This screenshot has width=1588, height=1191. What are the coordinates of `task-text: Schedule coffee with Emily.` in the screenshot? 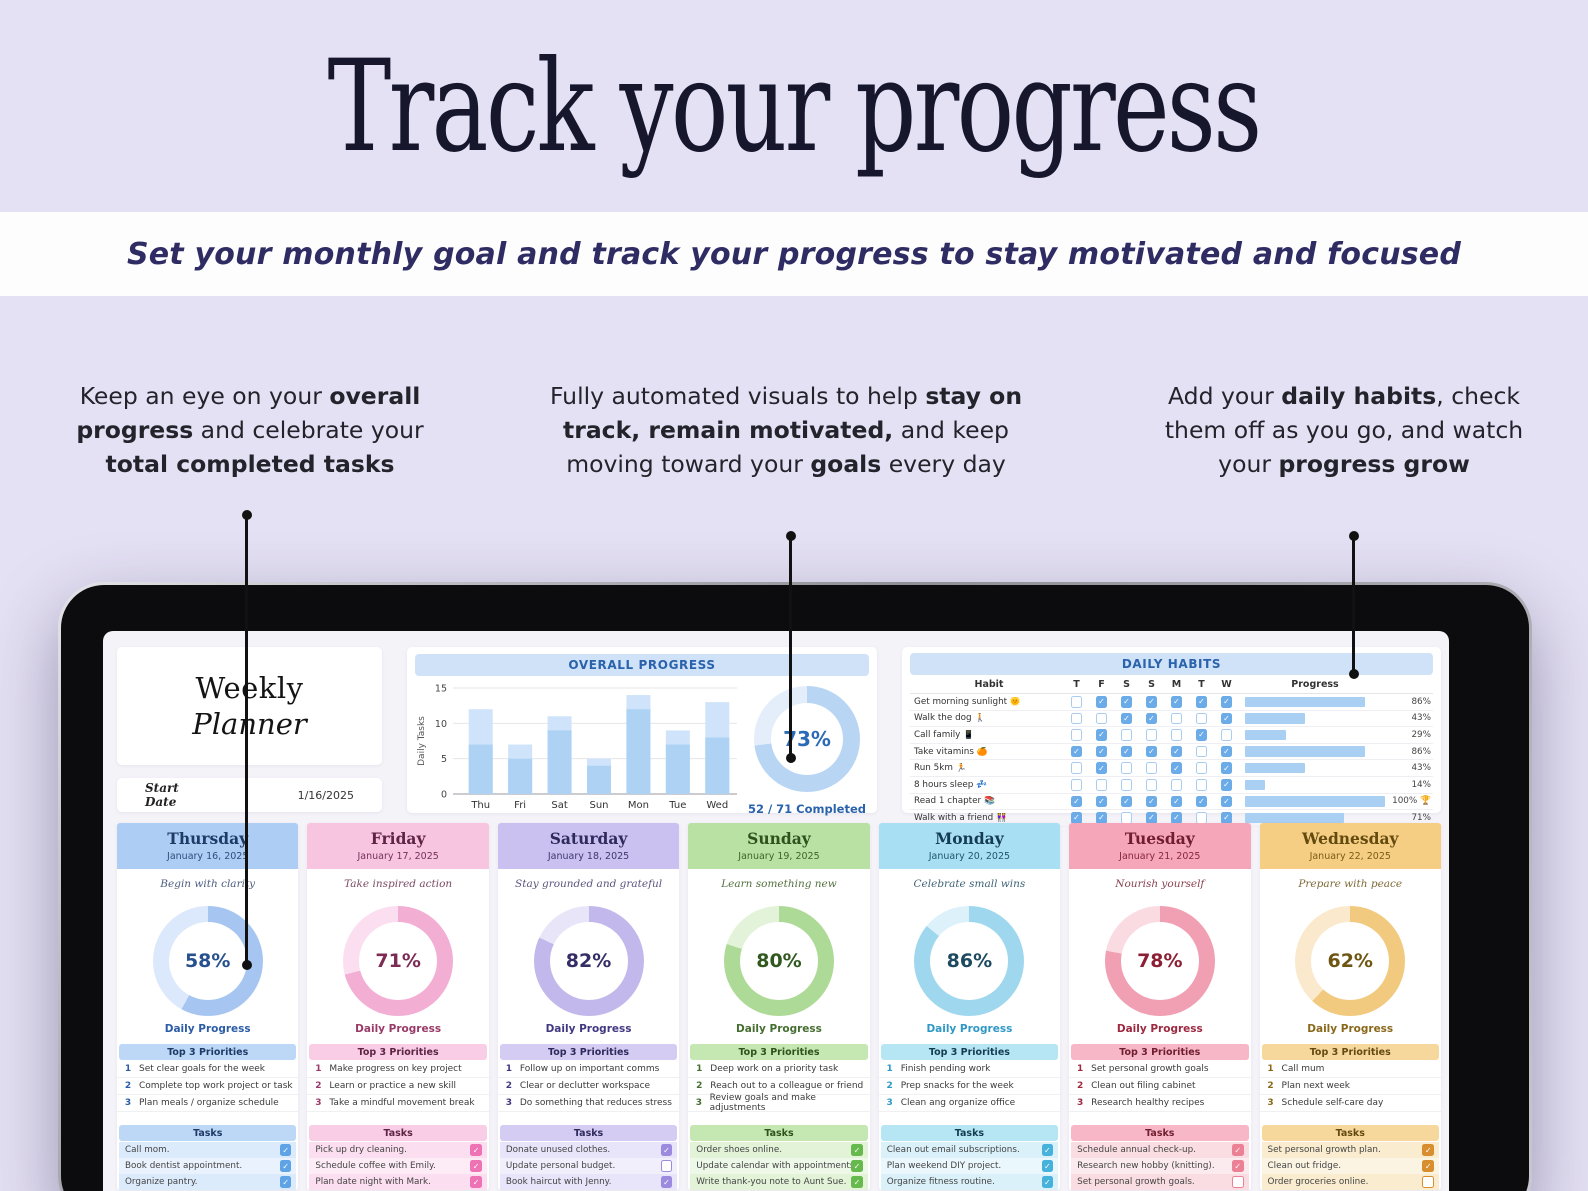 It's located at (375, 1166).